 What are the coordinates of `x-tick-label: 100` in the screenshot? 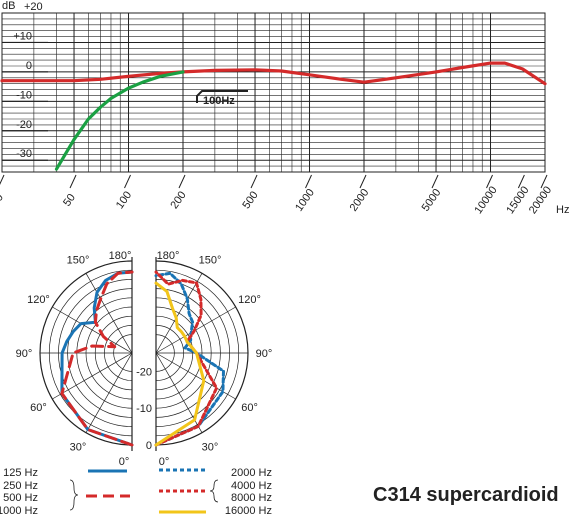 It's located at (124, 200).